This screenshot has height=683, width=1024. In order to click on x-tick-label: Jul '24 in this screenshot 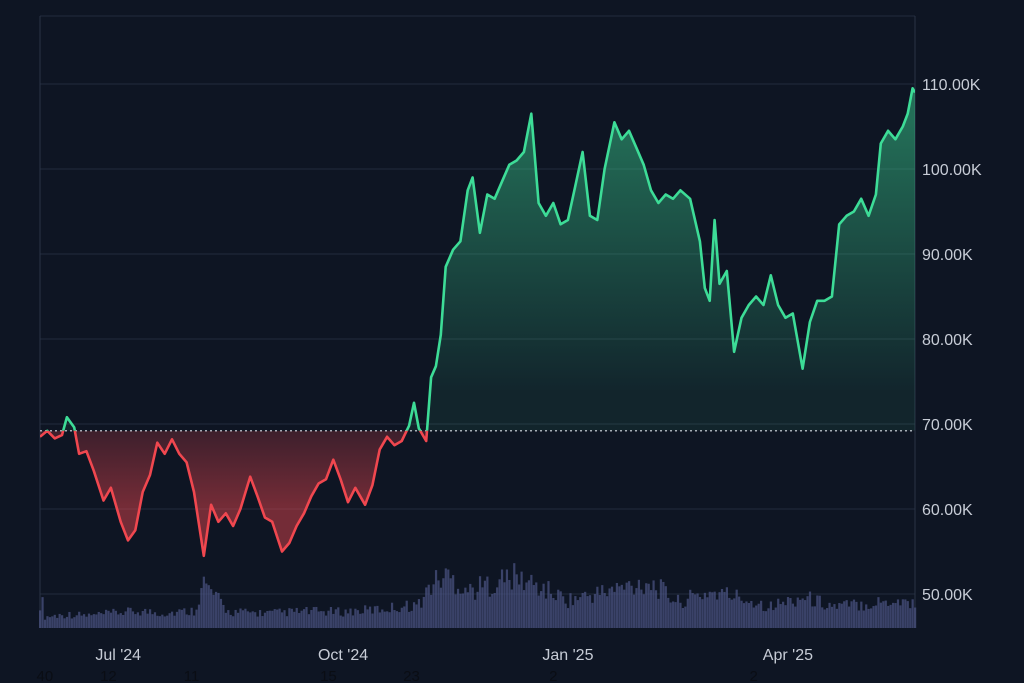, I will do `click(118, 655)`.